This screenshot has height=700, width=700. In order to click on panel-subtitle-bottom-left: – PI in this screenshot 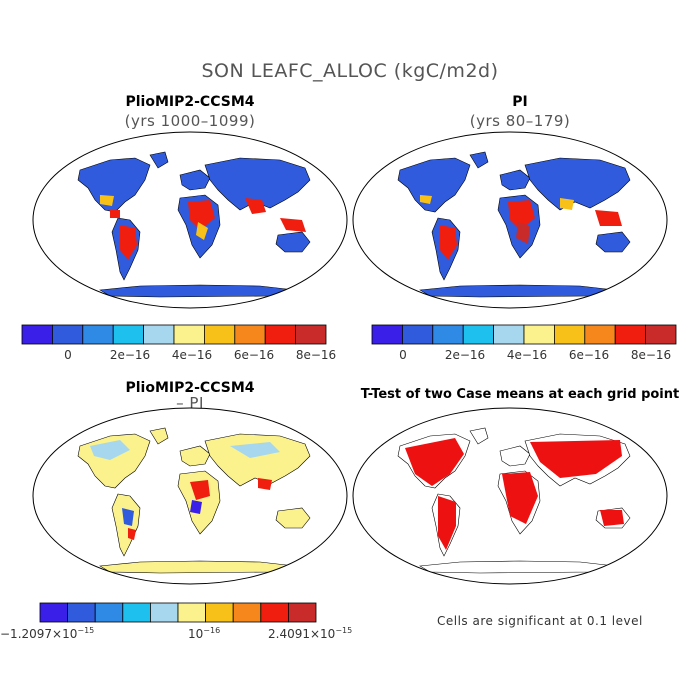, I will do `click(190, 403)`.